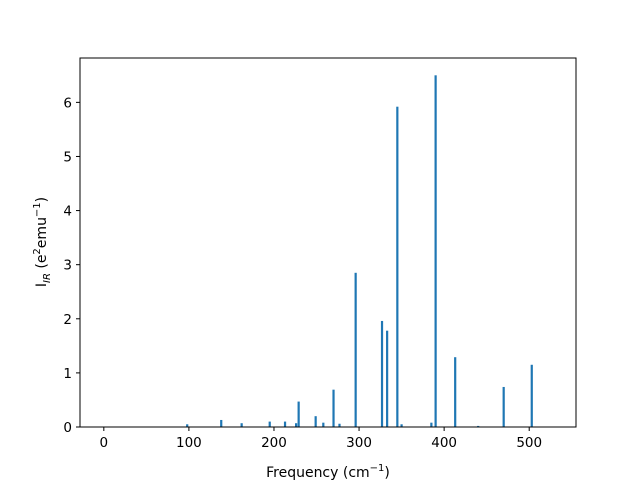  What do you see at coordinates (67, 157) in the screenshot?
I see `y-tick-label: 5` at bounding box center [67, 157].